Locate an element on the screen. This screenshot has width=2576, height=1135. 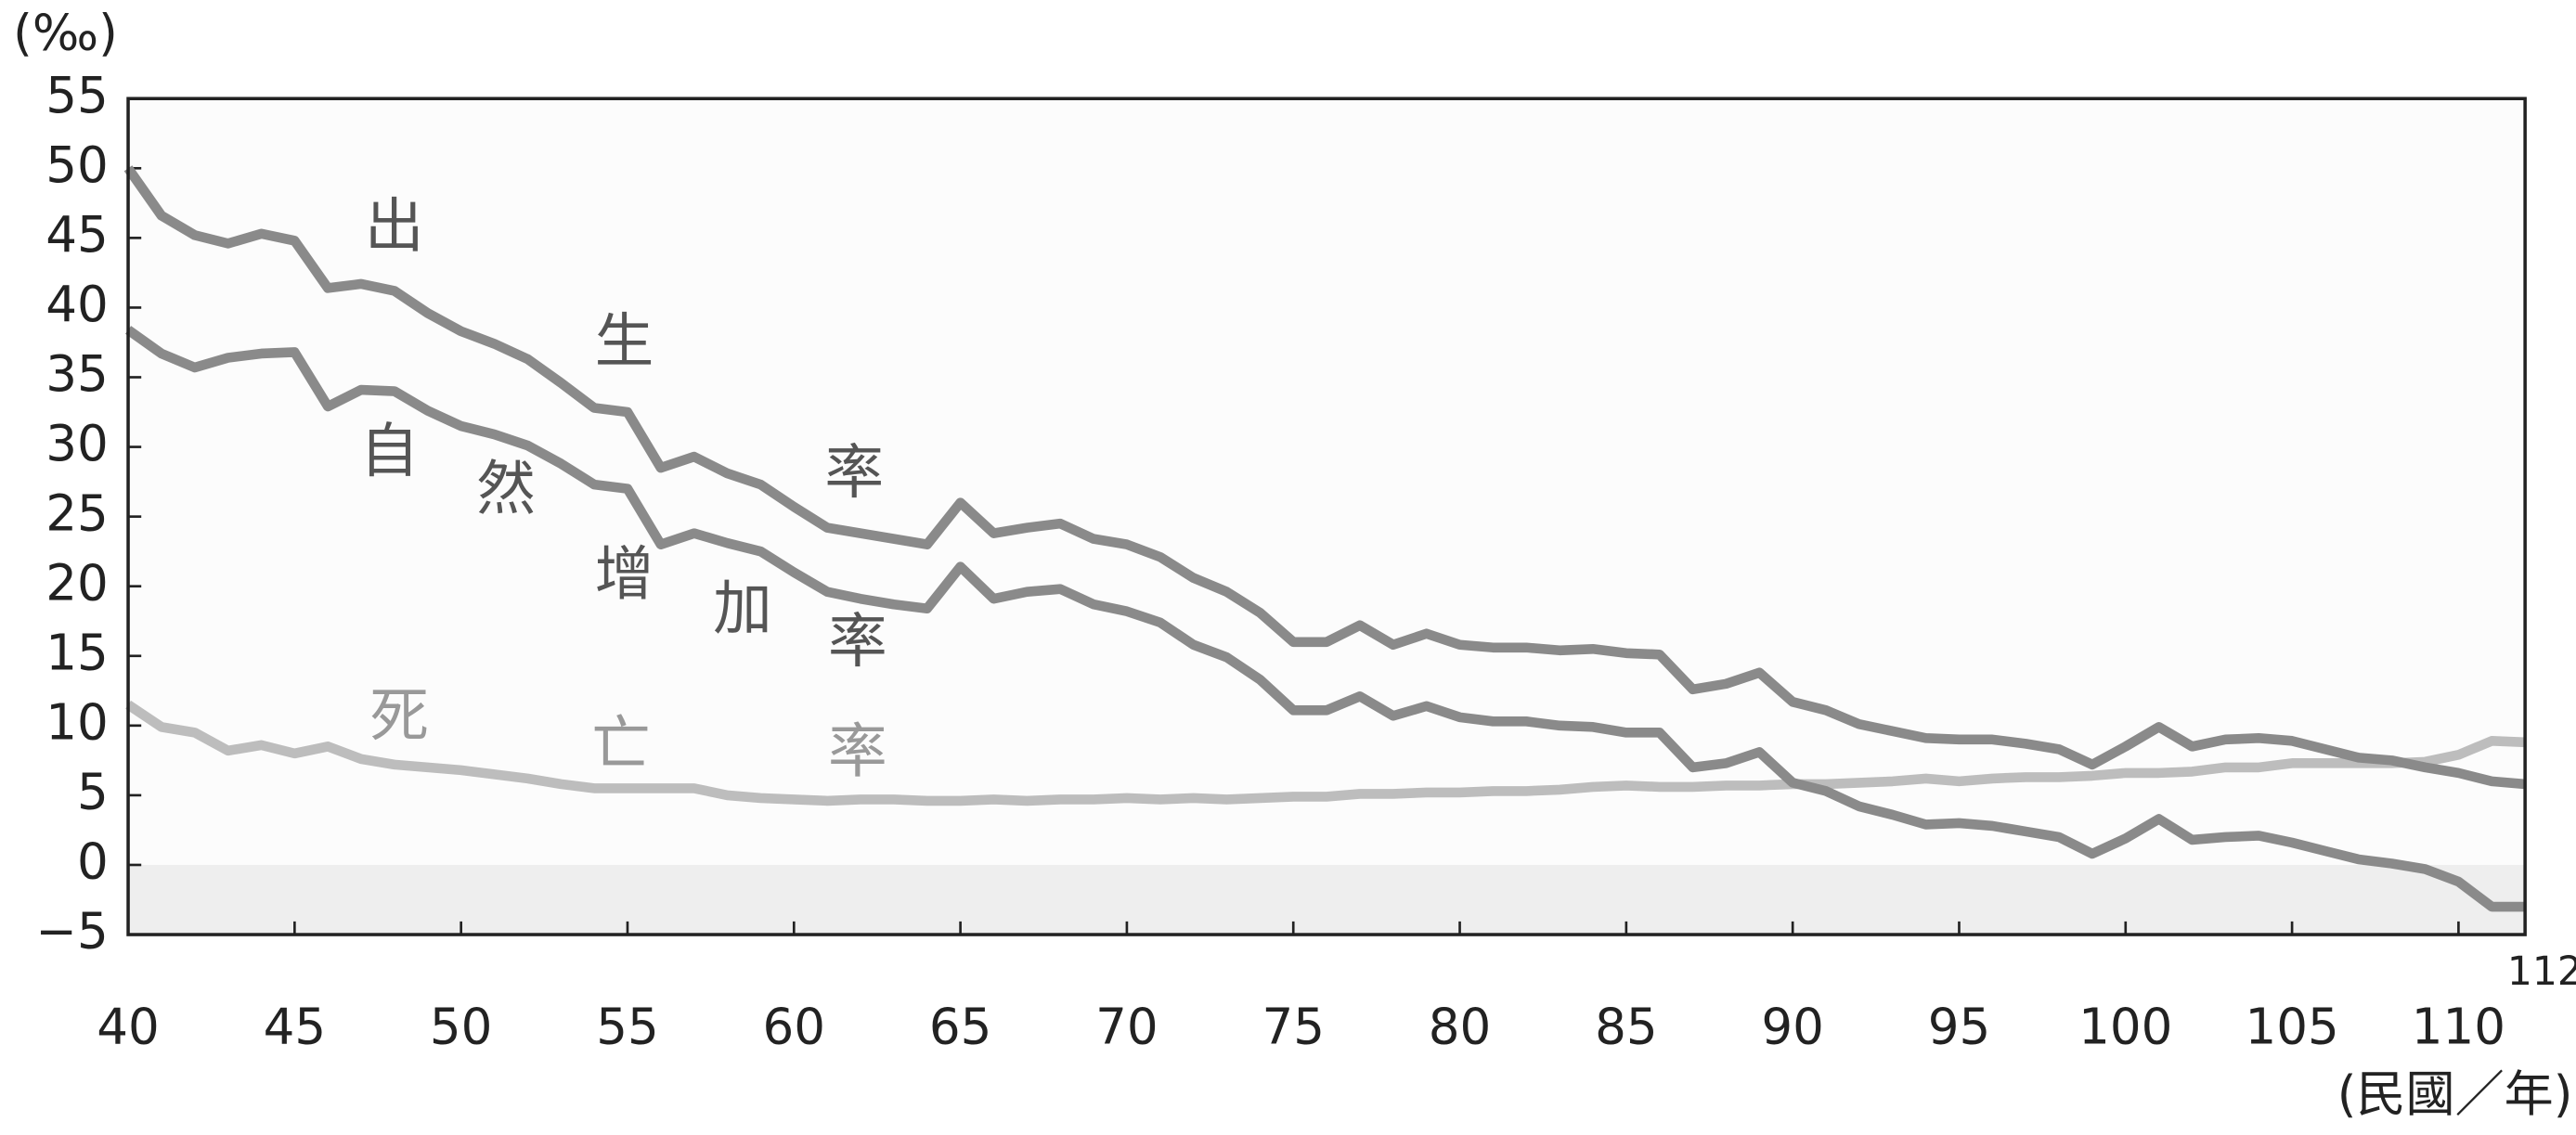
x-tick-label: 40 is located at coordinates (128, 1026).